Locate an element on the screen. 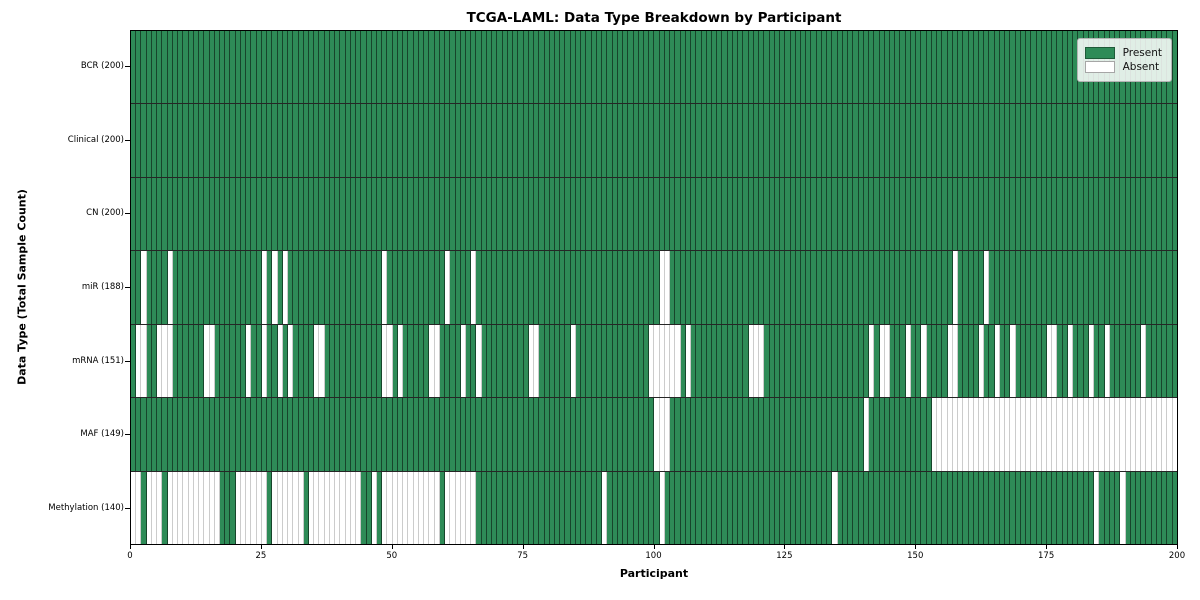 The width and height of the screenshot is (1200, 600). row-maf is located at coordinates (654, 435).